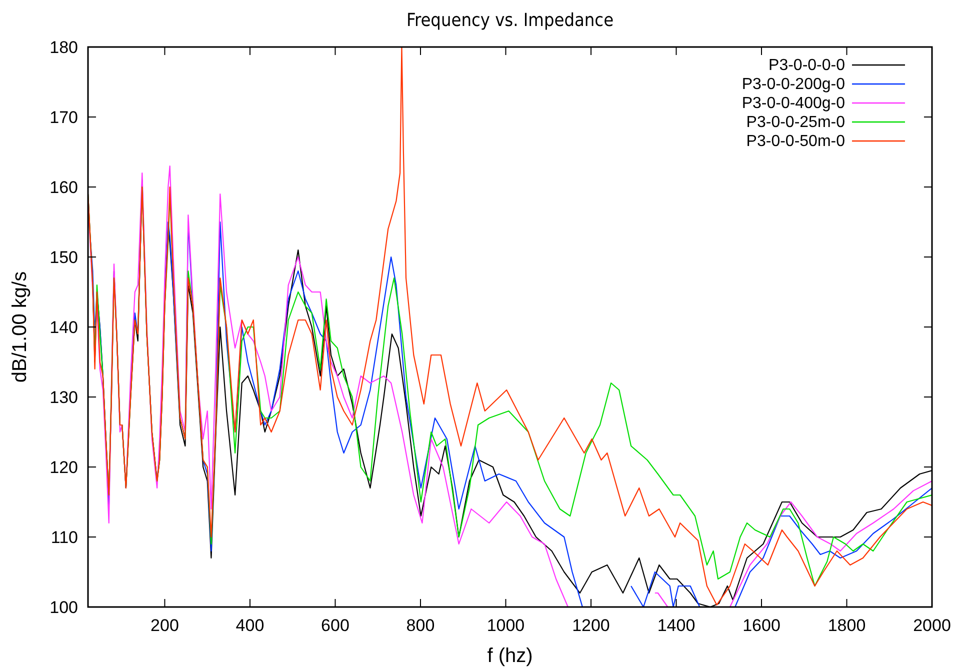 This screenshot has height=671, width=955. I want to click on x-tick-label: 400, so click(250, 625).